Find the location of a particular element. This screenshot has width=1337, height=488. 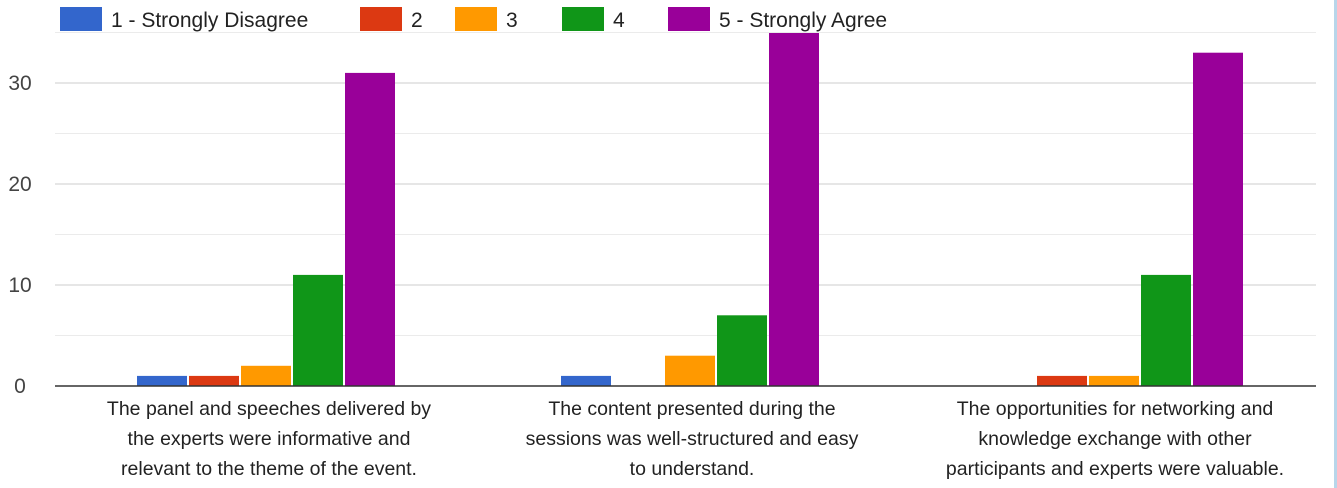

frame-border is located at coordinates (1335, 244).